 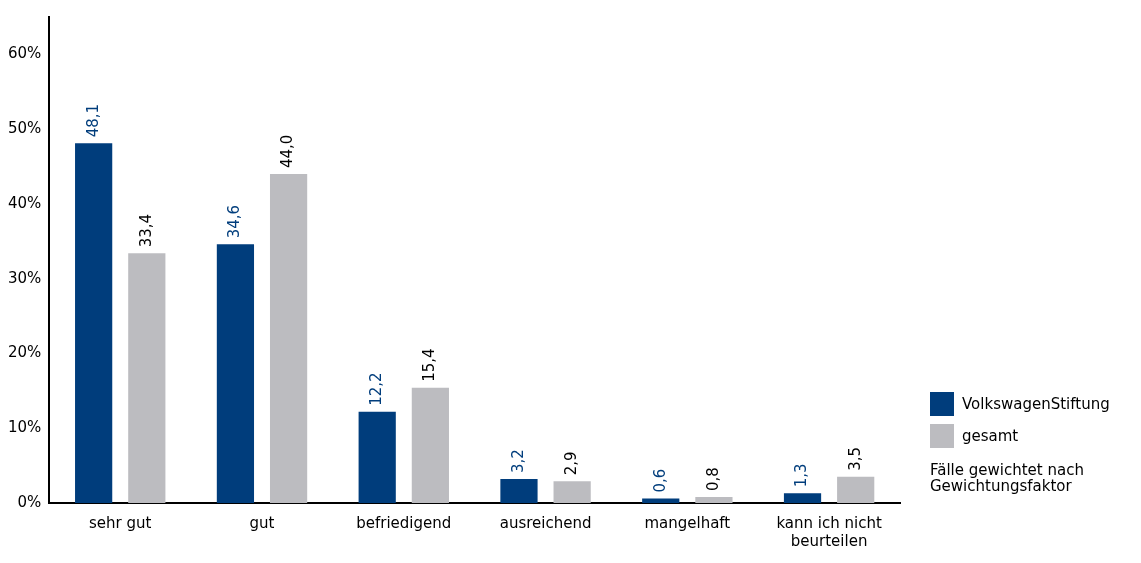 I want to click on y-tick-label: 20%, so click(x=25, y=352).